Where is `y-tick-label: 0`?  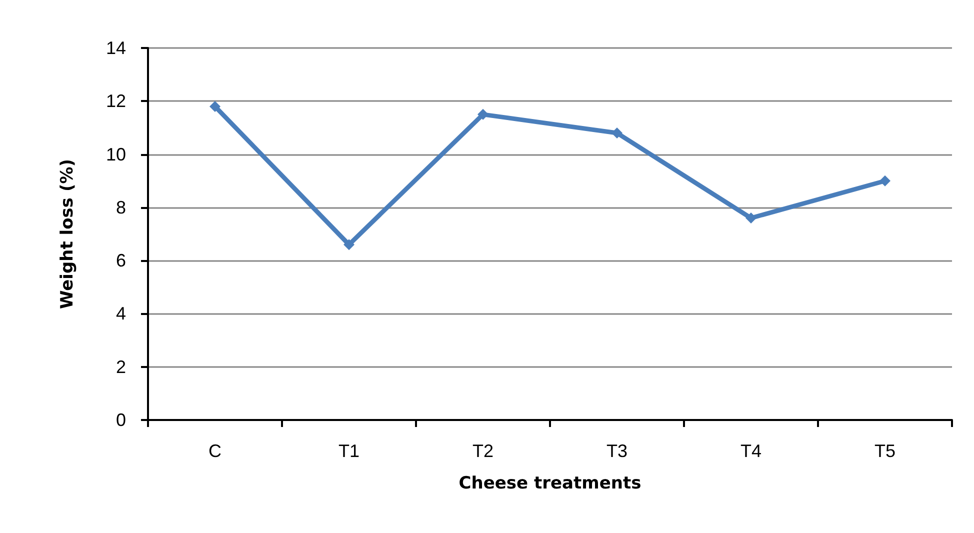
y-tick-label: 0 is located at coordinates (121, 420).